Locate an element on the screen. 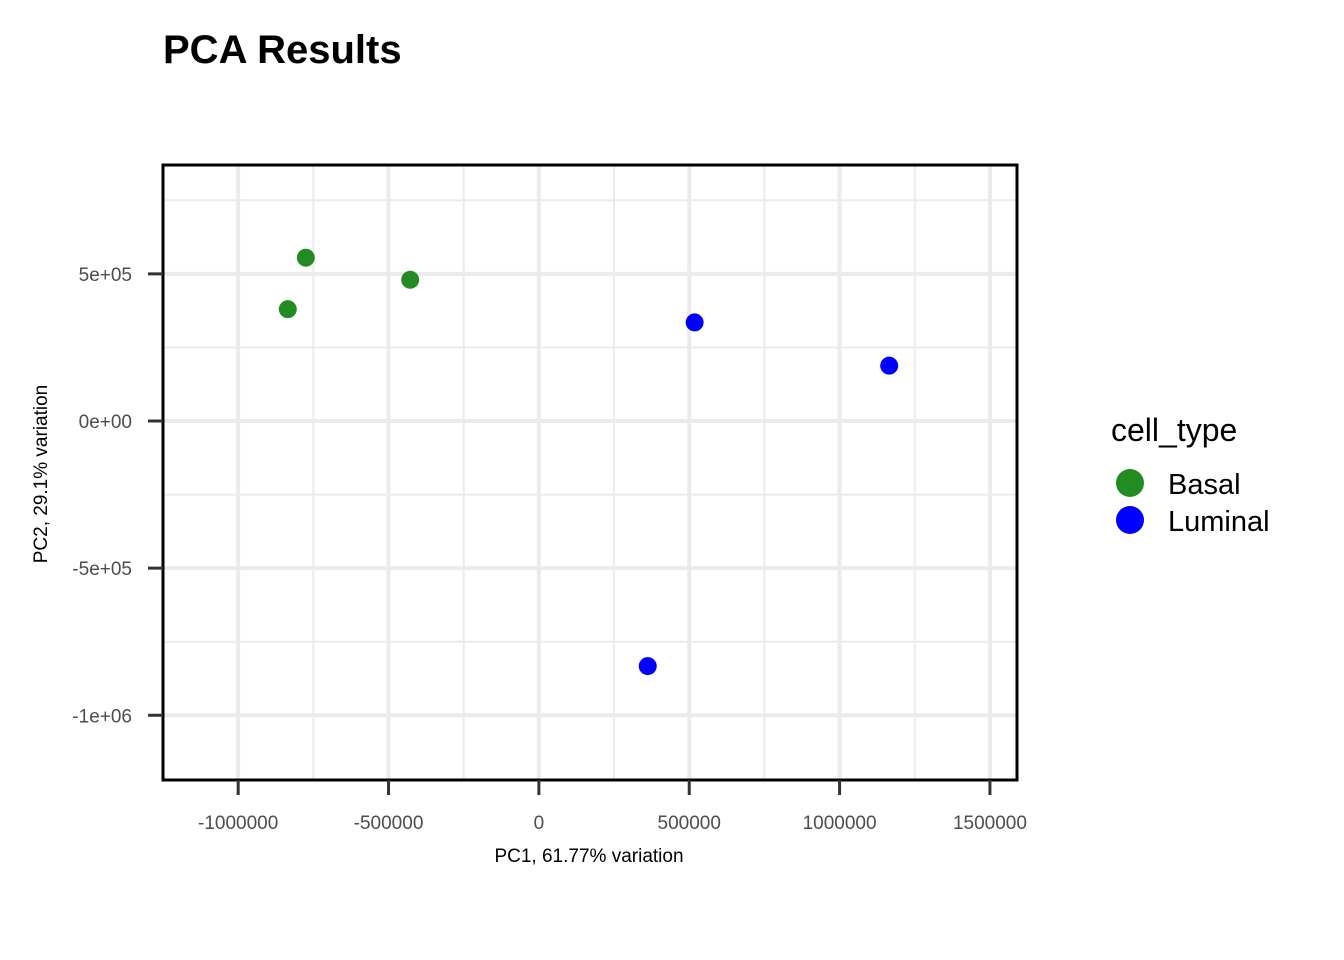 The width and height of the screenshot is (1344, 960). y-axis-title: PC2, 29.1% variation is located at coordinates (41, 474).